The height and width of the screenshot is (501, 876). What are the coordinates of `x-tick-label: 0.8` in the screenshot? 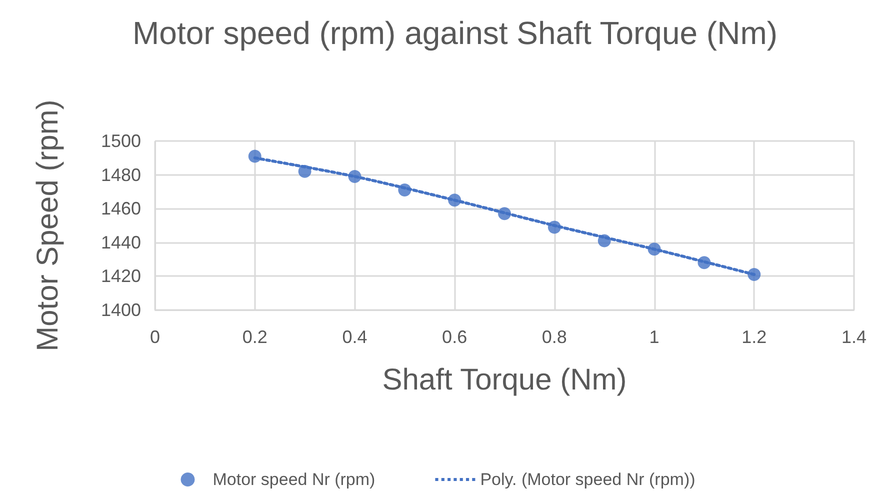 It's located at (554, 337).